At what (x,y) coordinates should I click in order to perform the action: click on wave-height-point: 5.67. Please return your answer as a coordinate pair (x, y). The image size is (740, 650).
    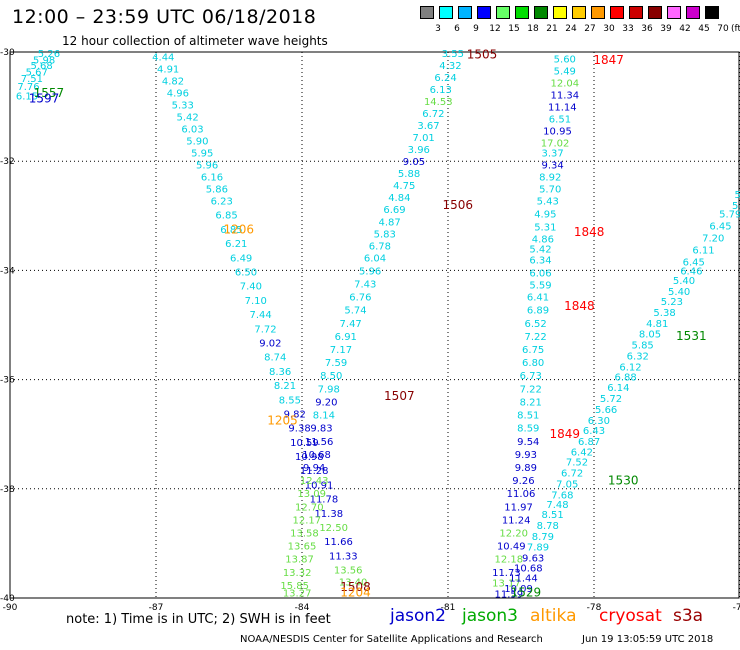
    Looking at the image, I should click on (37, 73).